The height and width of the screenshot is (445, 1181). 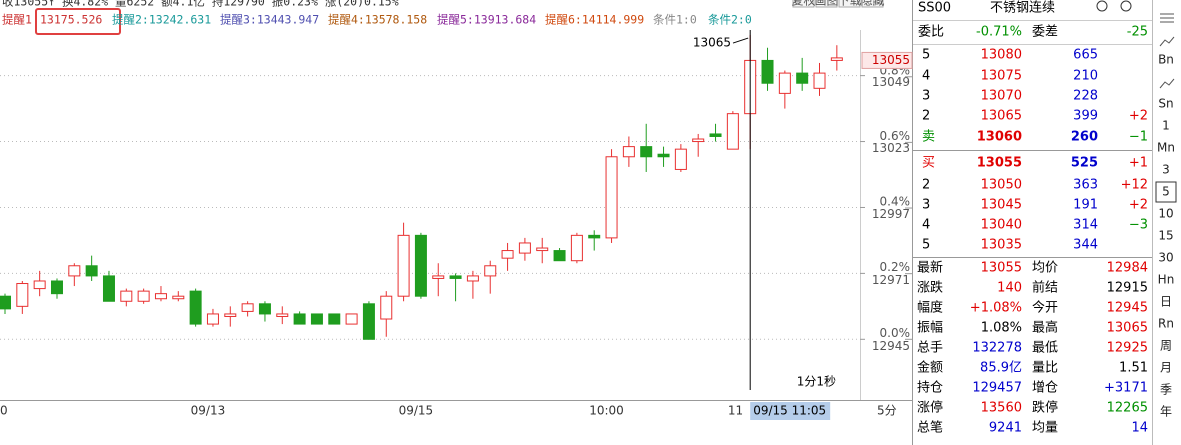 What do you see at coordinates (1045, 32) in the screenshot?
I see `ratio-label: 委差` at bounding box center [1045, 32].